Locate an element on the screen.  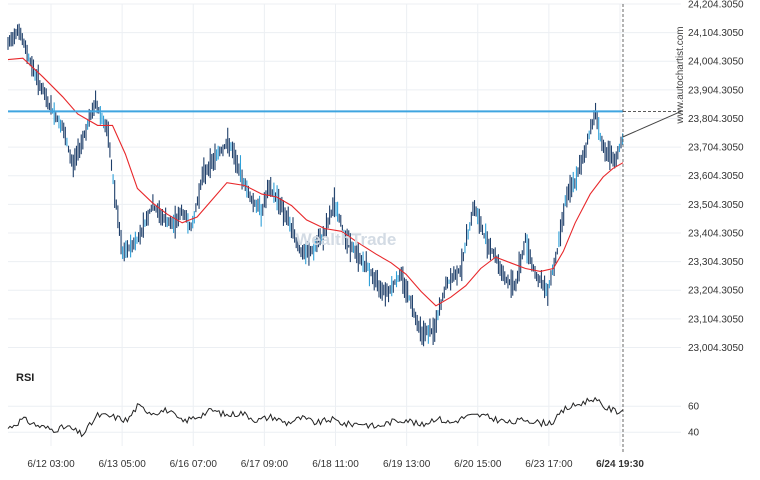
price-tick-label: 23,404.3050 is located at coordinates (716, 233).